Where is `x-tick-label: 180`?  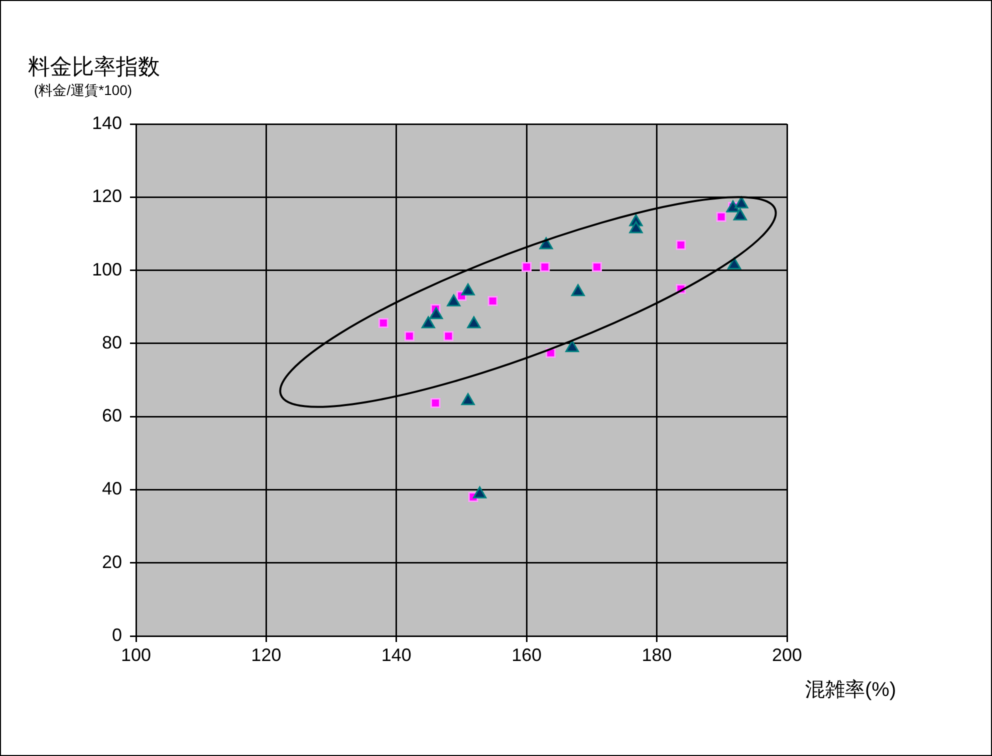
x-tick-label: 180 is located at coordinates (657, 654).